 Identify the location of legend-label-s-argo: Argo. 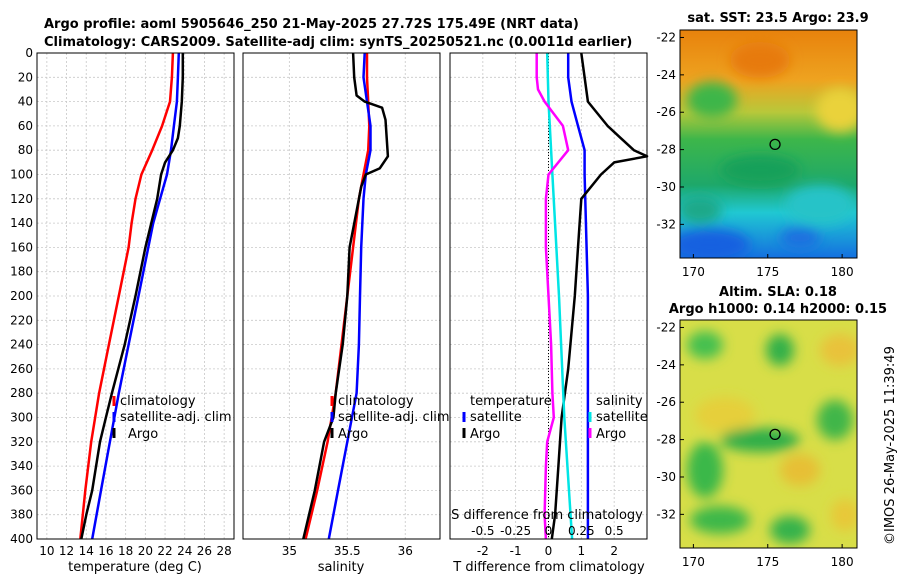
(611, 434).